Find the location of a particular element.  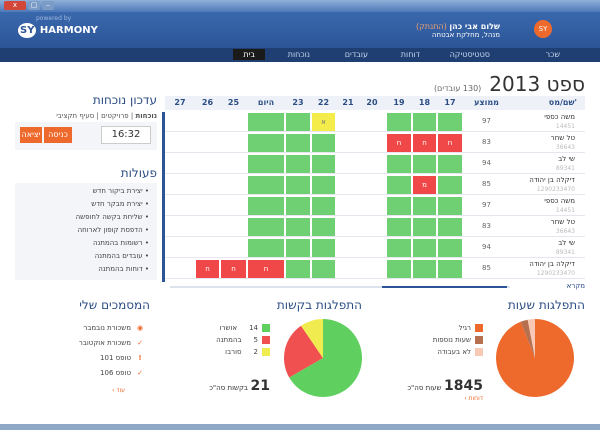

day-header: 18 is located at coordinates (424, 103).